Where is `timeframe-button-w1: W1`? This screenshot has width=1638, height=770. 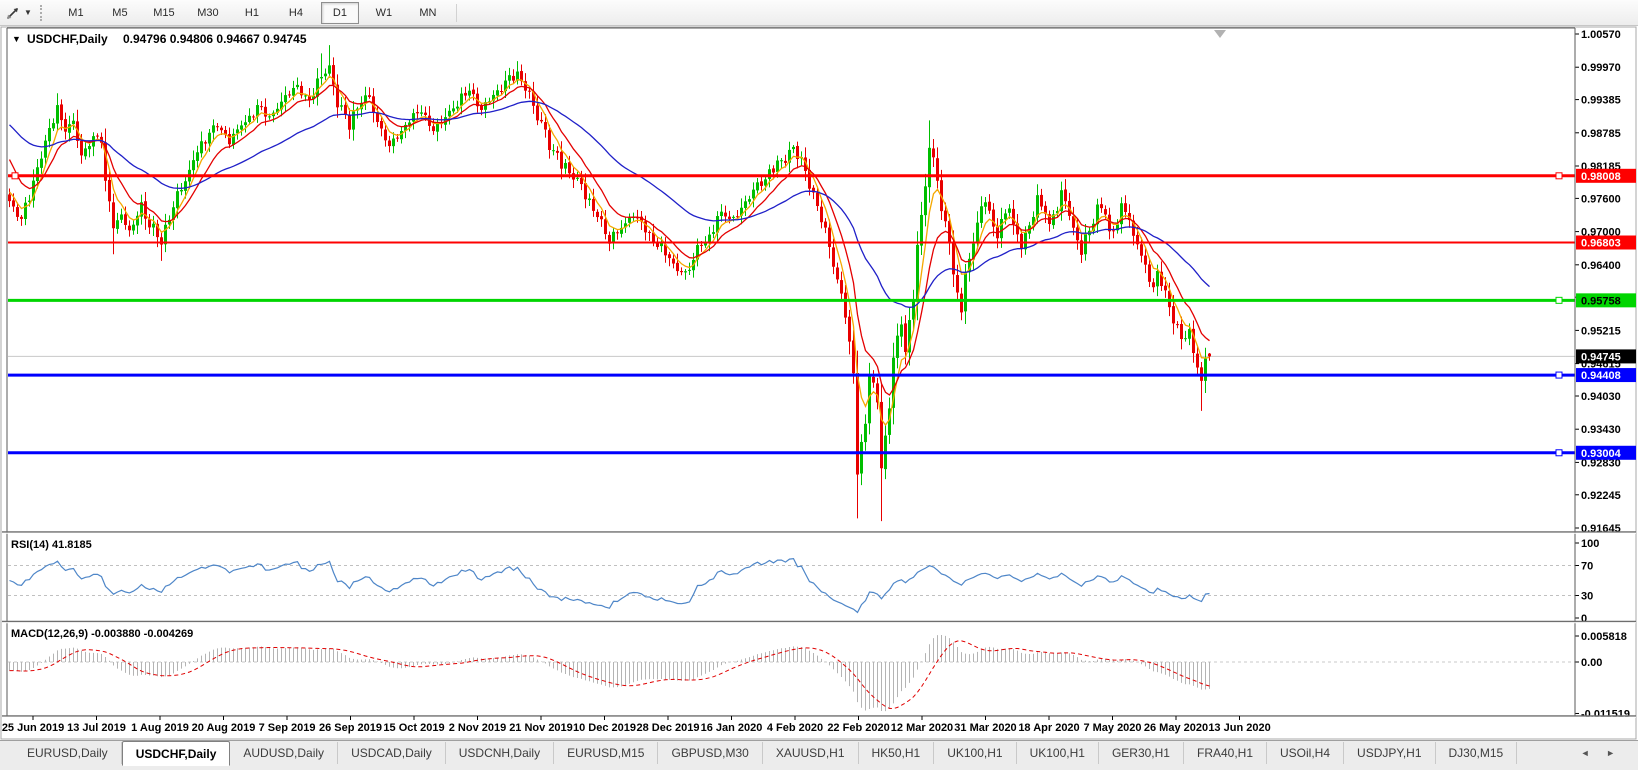 timeframe-button-w1: W1 is located at coordinates (384, 12).